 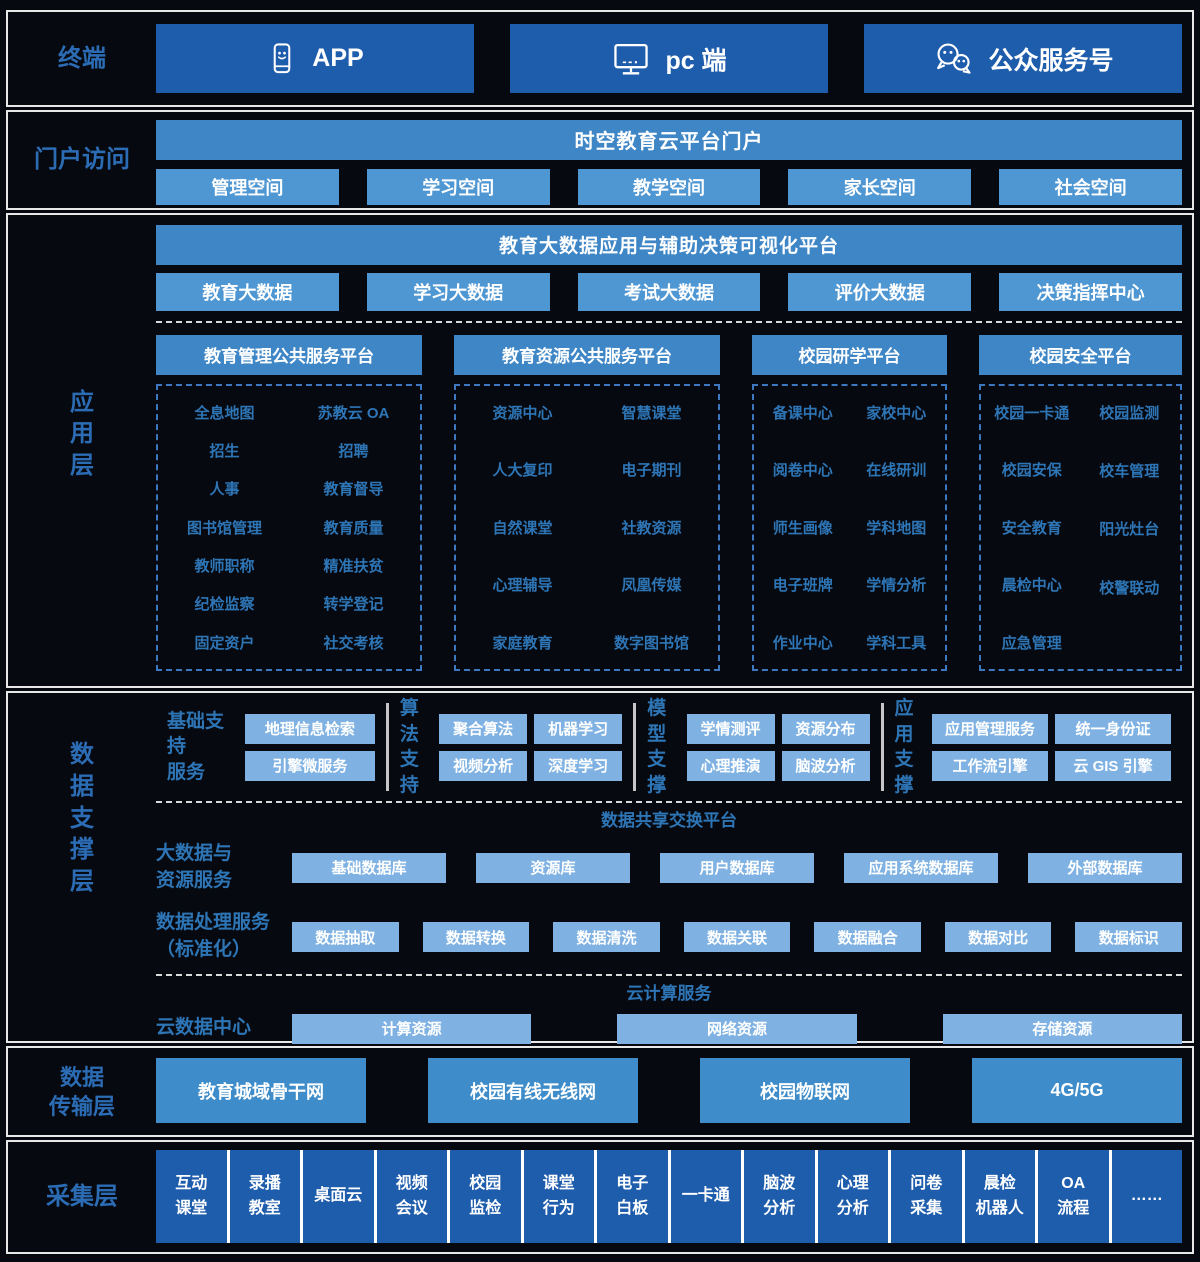 I want to click on data-support-layer-label: 数 据 支 撑 层, so click(x=82, y=818).